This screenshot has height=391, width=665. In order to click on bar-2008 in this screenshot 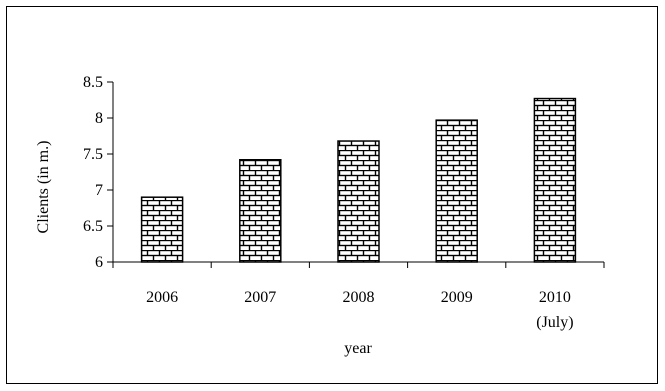, I will do `click(358, 201)`.